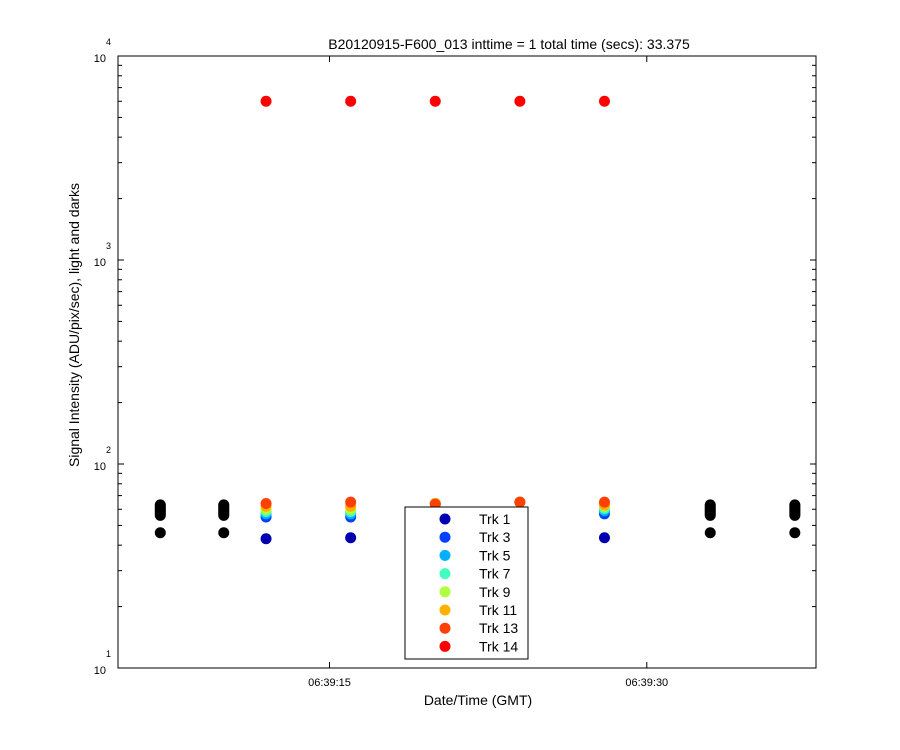  Describe the element at coordinates (495, 519) in the screenshot. I see `legend-label: Trk 1` at that location.